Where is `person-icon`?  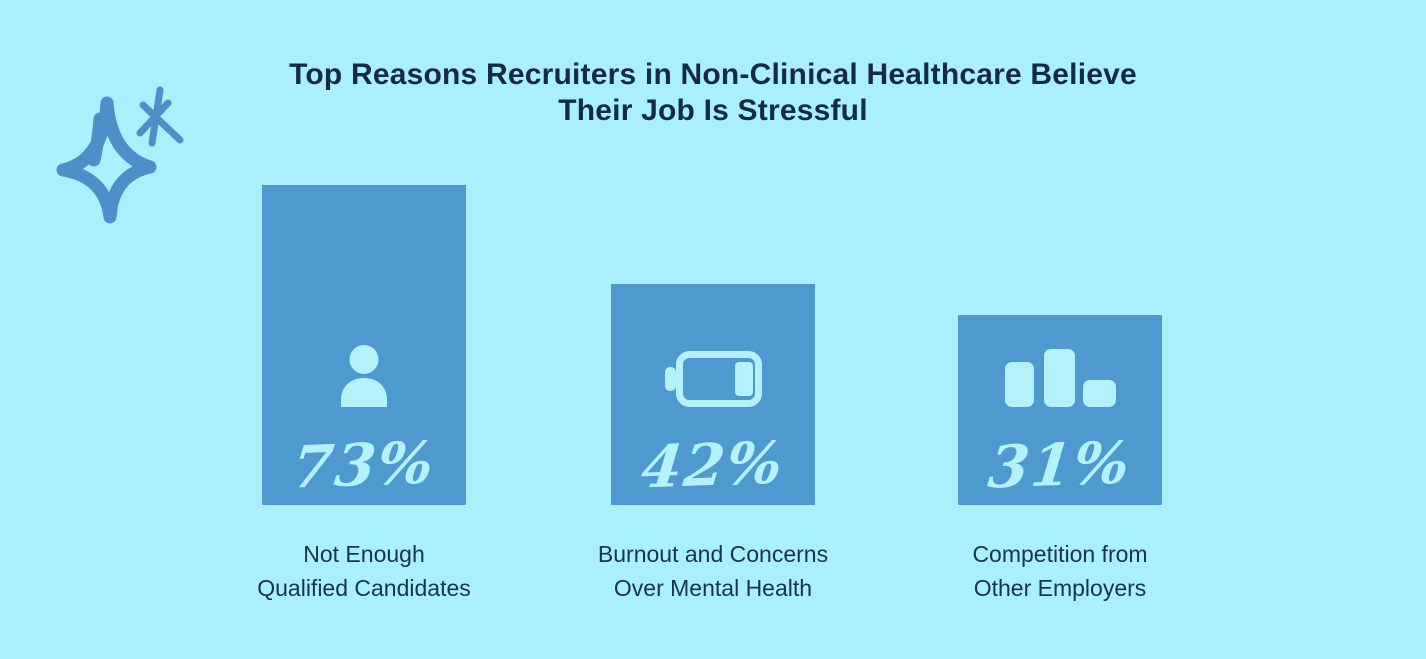 person-icon is located at coordinates (364, 376).